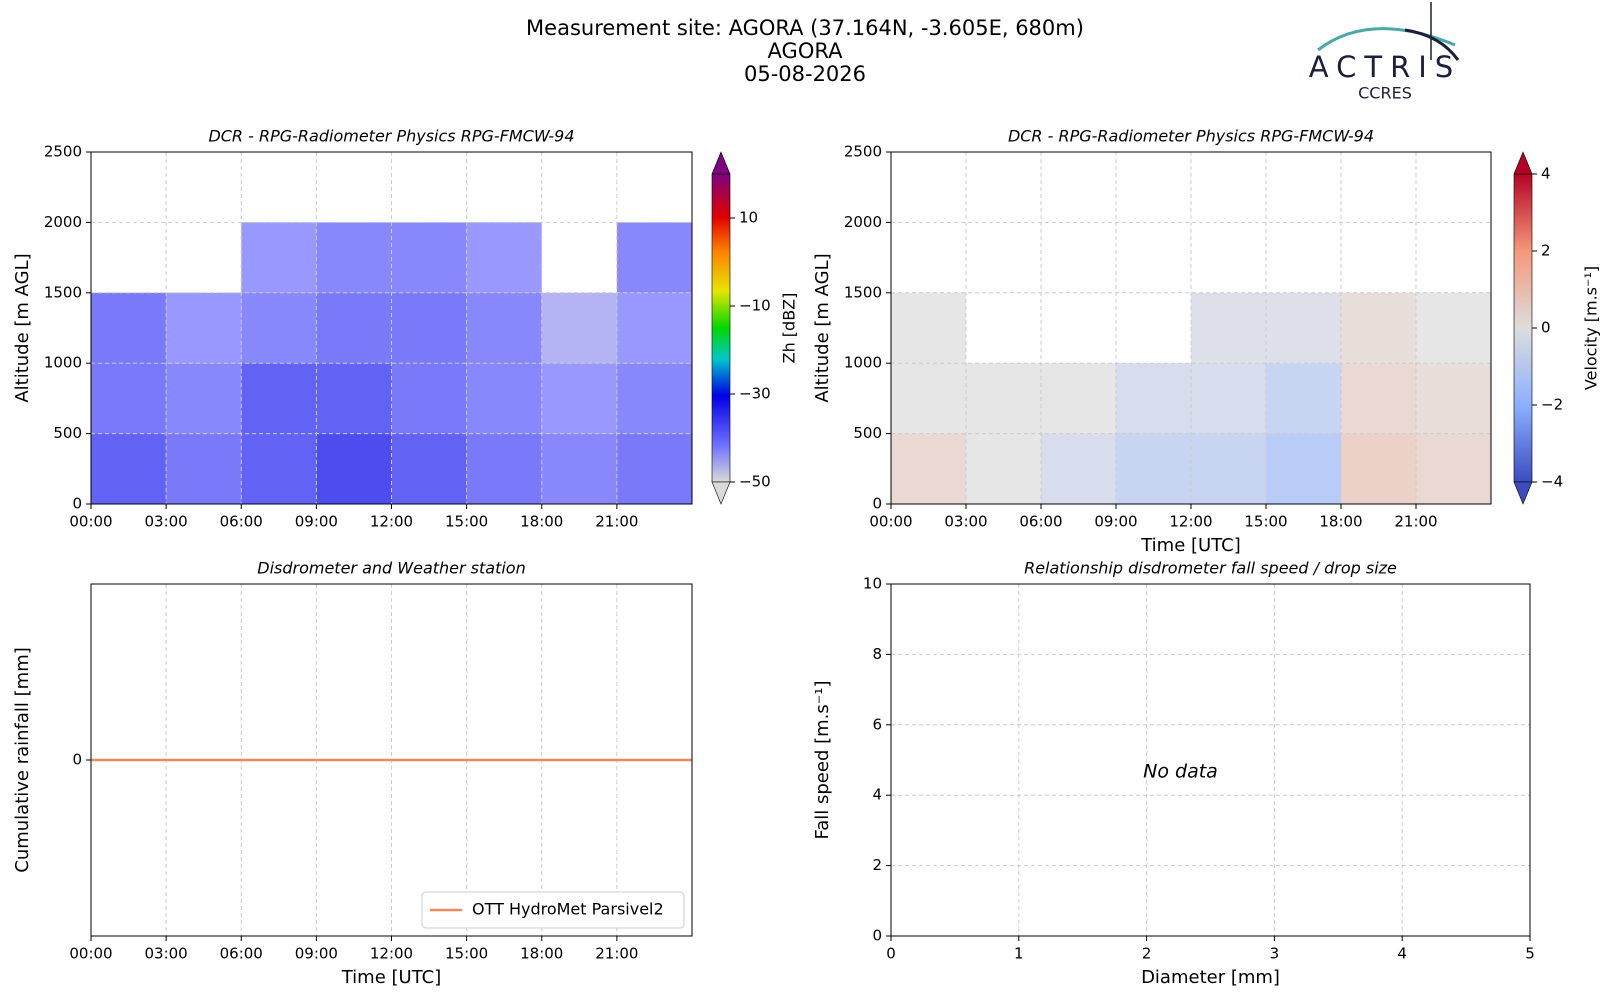  Describe the element at coordinates (1546, 174) in the screenshot. I see `colorbar-tick-label: 4` at that location.